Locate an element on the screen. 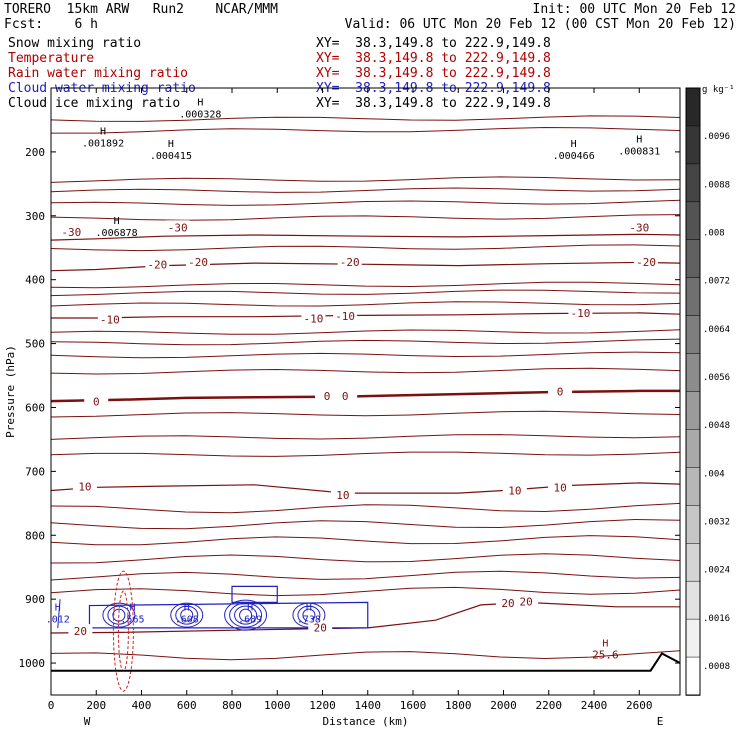 The height and width of the screenshot is (740, 740). x-tick-label: 600 is located at coordinates (187, 705).